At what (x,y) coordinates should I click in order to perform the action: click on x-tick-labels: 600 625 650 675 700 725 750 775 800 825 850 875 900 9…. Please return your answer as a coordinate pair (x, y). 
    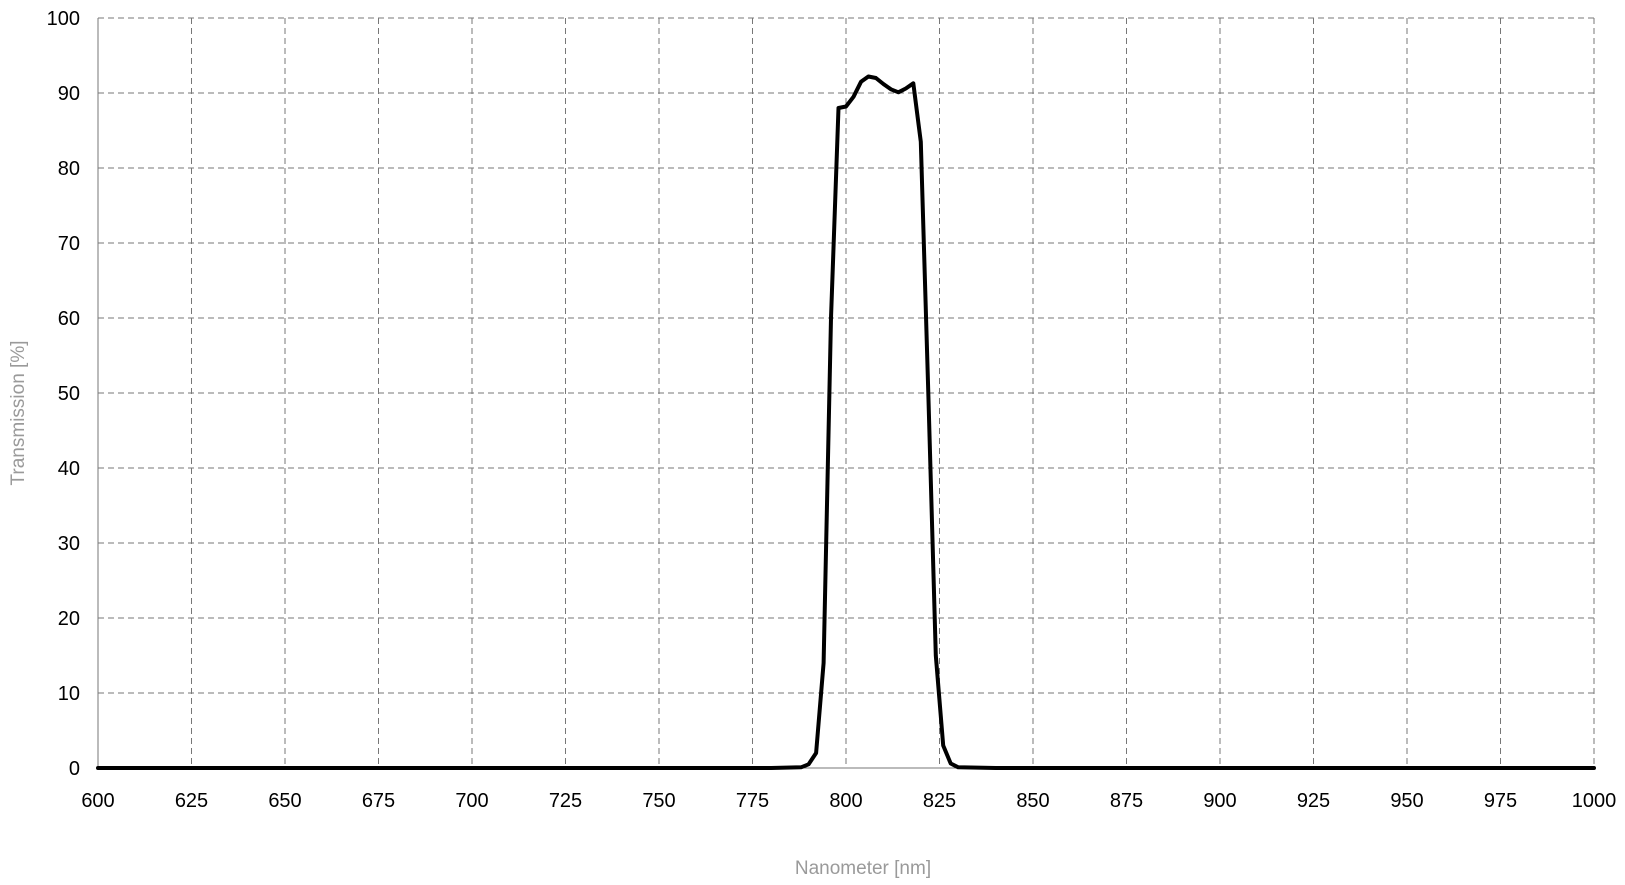
    Looking at the image, I should click on (848, 801).